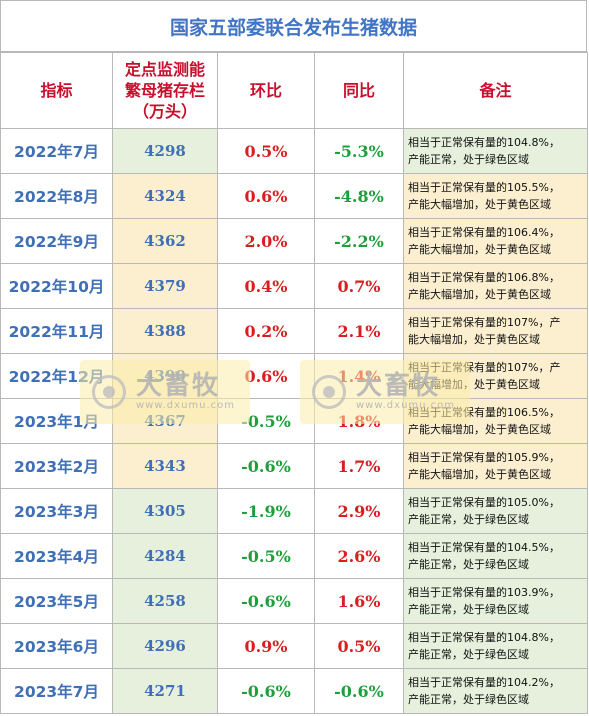  I want to click on page-title: 国家五部委联合发布生猪数据, so click(293, 26).